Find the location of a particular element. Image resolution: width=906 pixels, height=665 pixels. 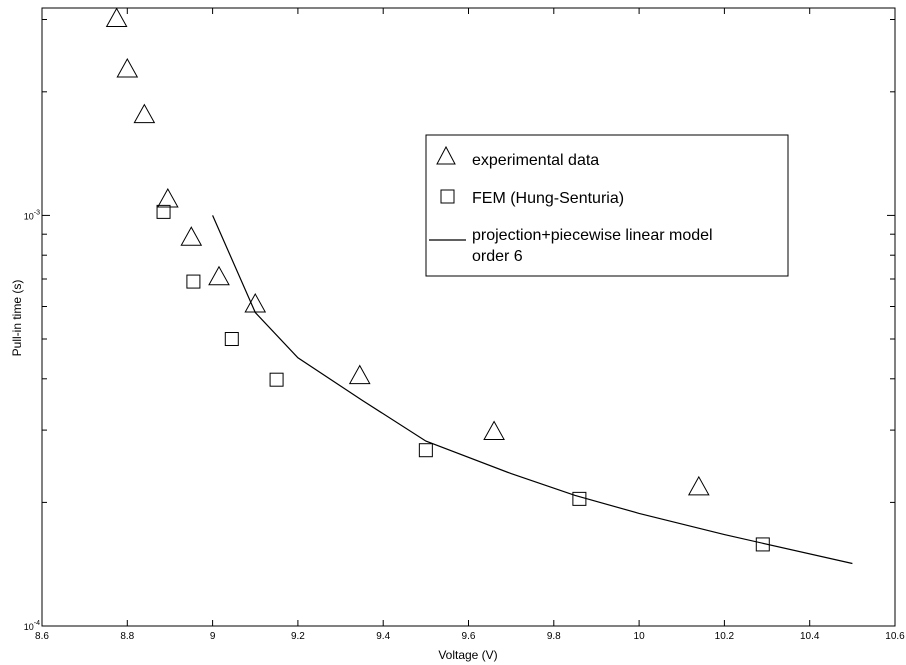

x-tick-label: 10.4 is located at coordinates (810, 636).